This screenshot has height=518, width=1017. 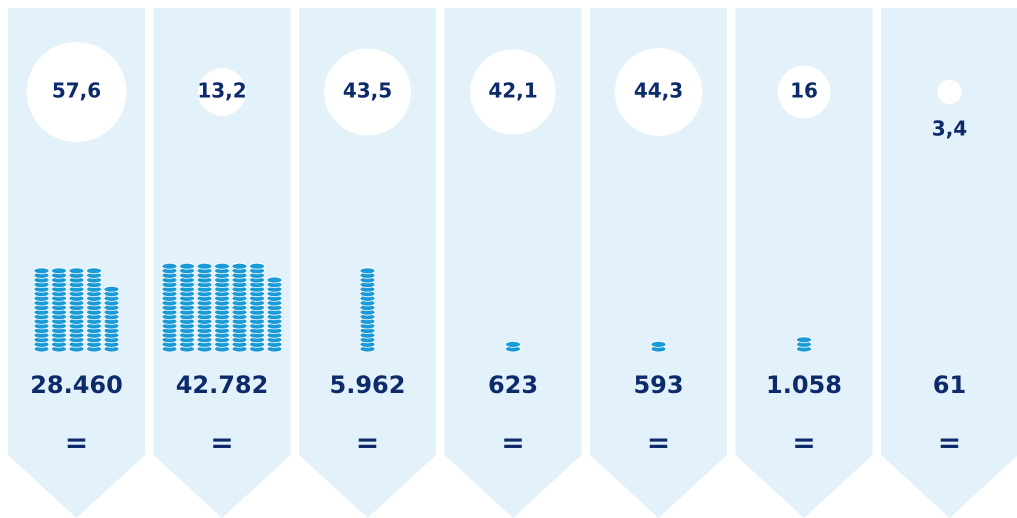 I want to click on rate-label: 57,6, so click(x=76, y=91).